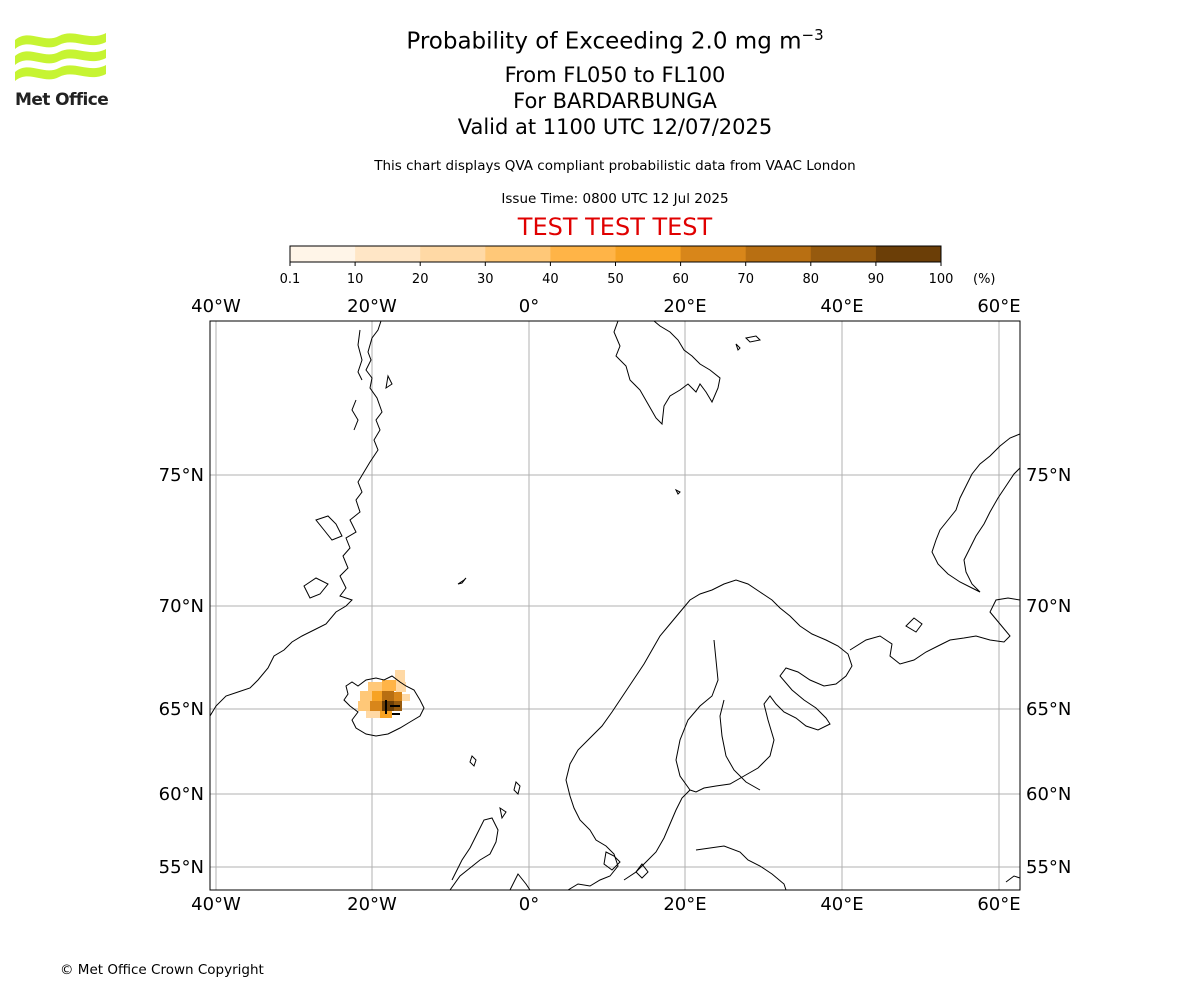 This screenshot has width=1200, height=1000. I want to click on lat-label-left: 65°N, so click(181, 709).